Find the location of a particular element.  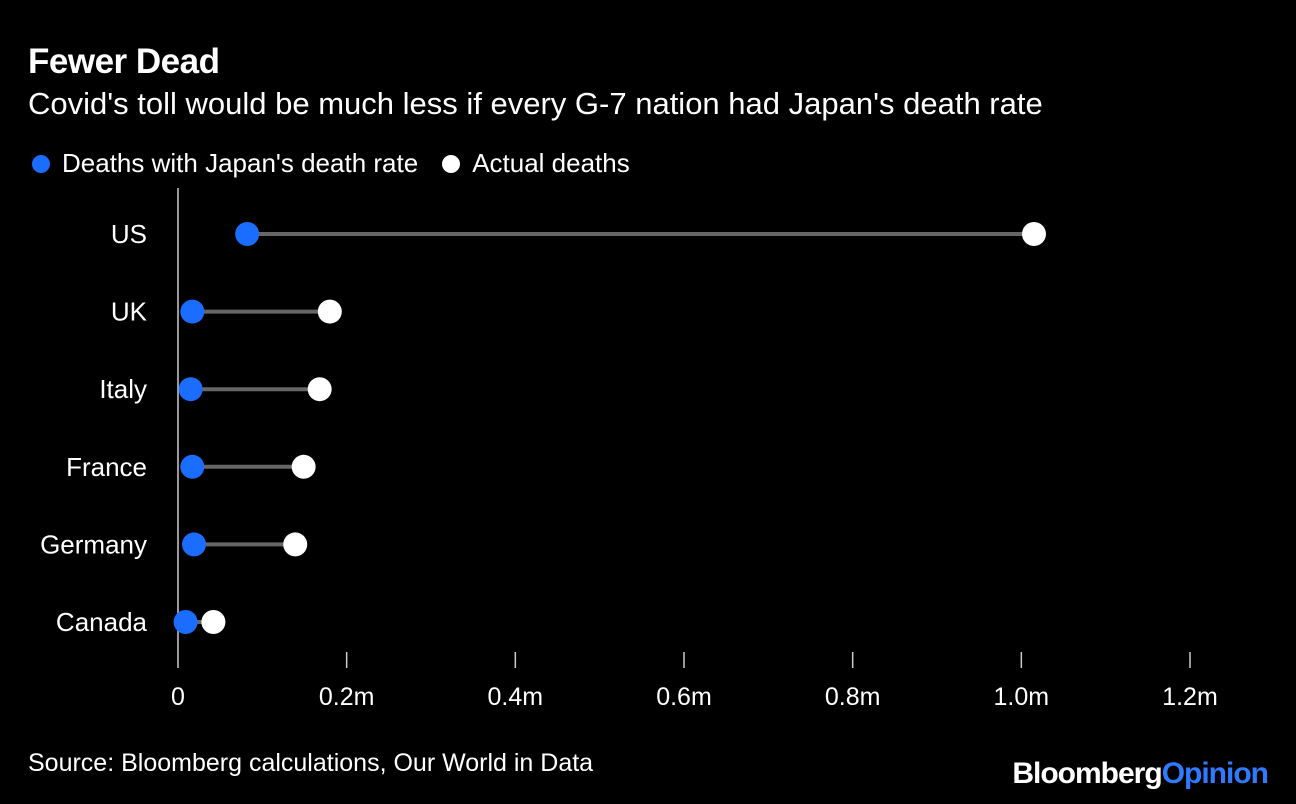

legend-label-japan-rate: Deaths with Japan's death rate is located at coordinates (240, 163).